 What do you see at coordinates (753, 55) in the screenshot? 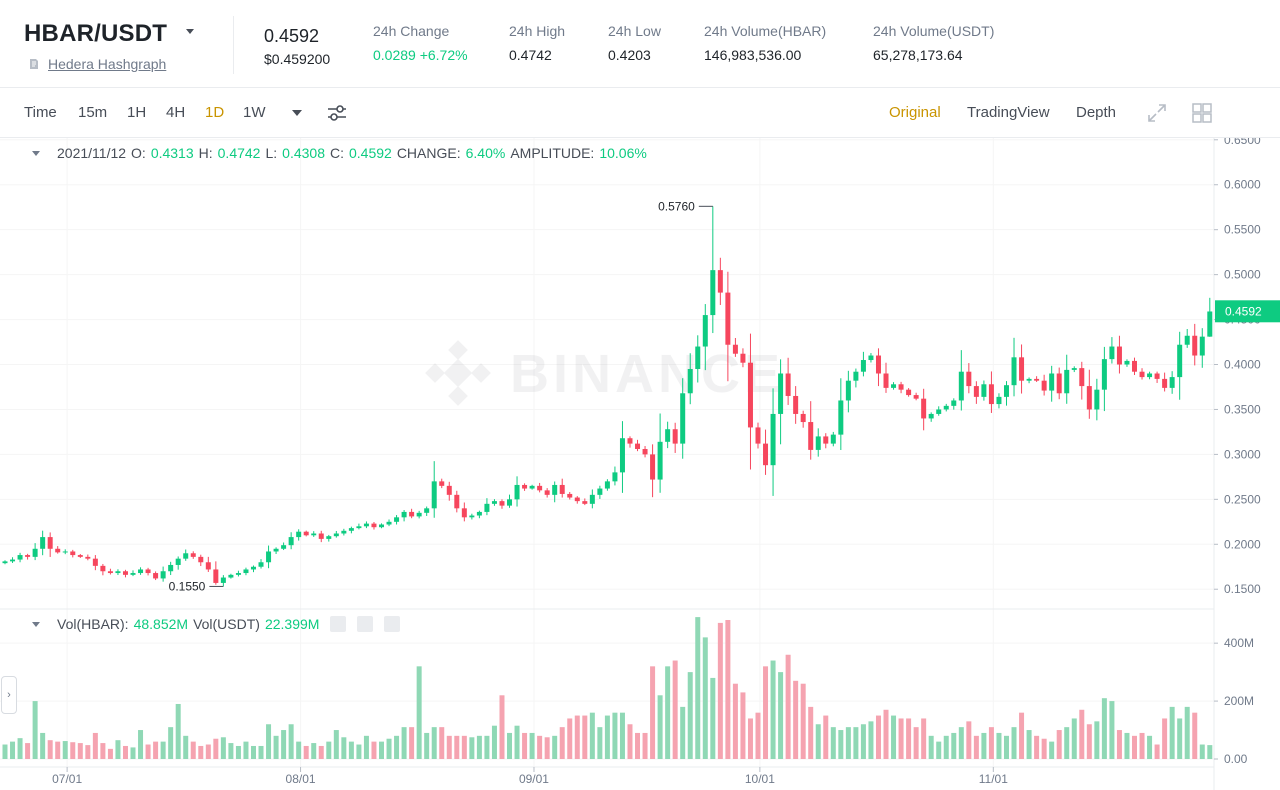
I see `stat-value: 146,983,536.00` at bounding box center [753, 55].